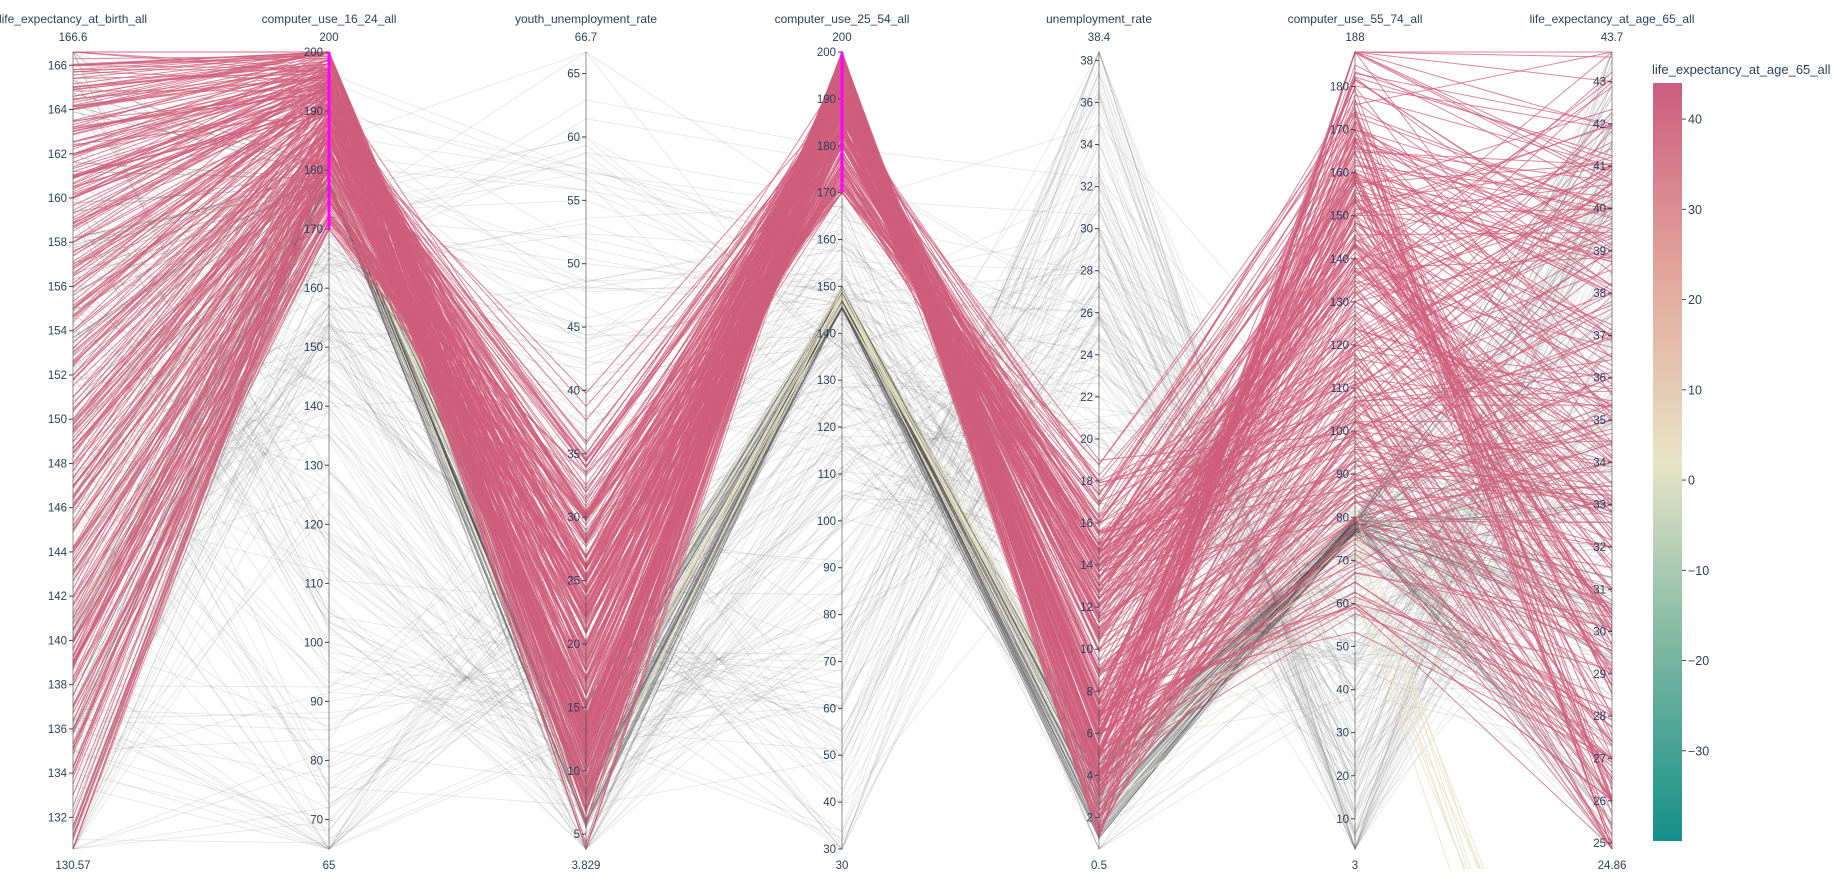 The width and height of the screenshot is (1835, 883). Describe the element at coordinates (573, 75) in the screenshot. I see `axis-tick-label: 65` at that location.